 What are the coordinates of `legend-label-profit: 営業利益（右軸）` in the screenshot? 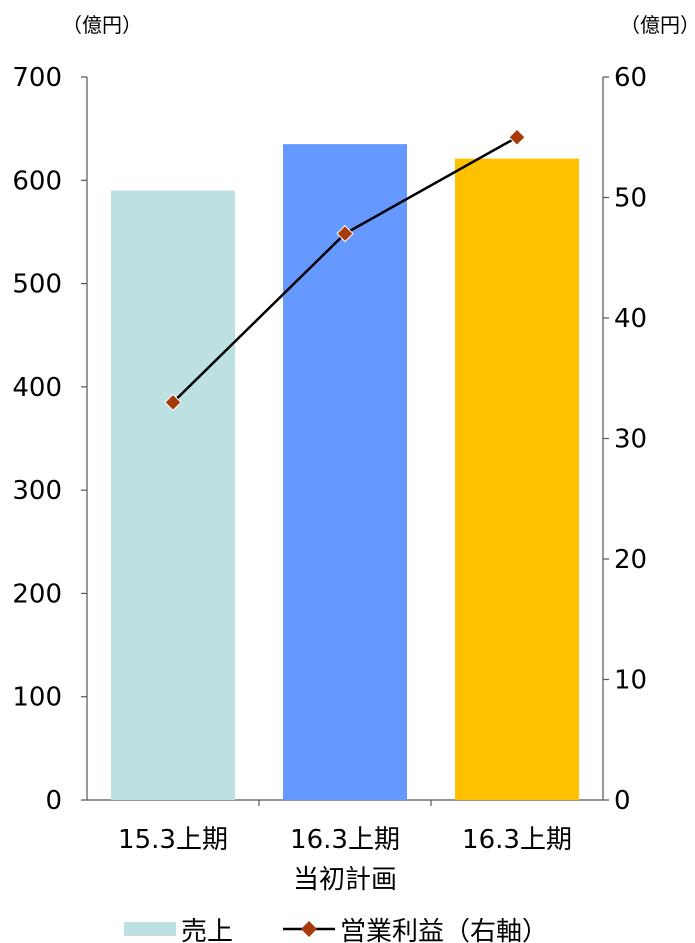 It's located at (444, 930).